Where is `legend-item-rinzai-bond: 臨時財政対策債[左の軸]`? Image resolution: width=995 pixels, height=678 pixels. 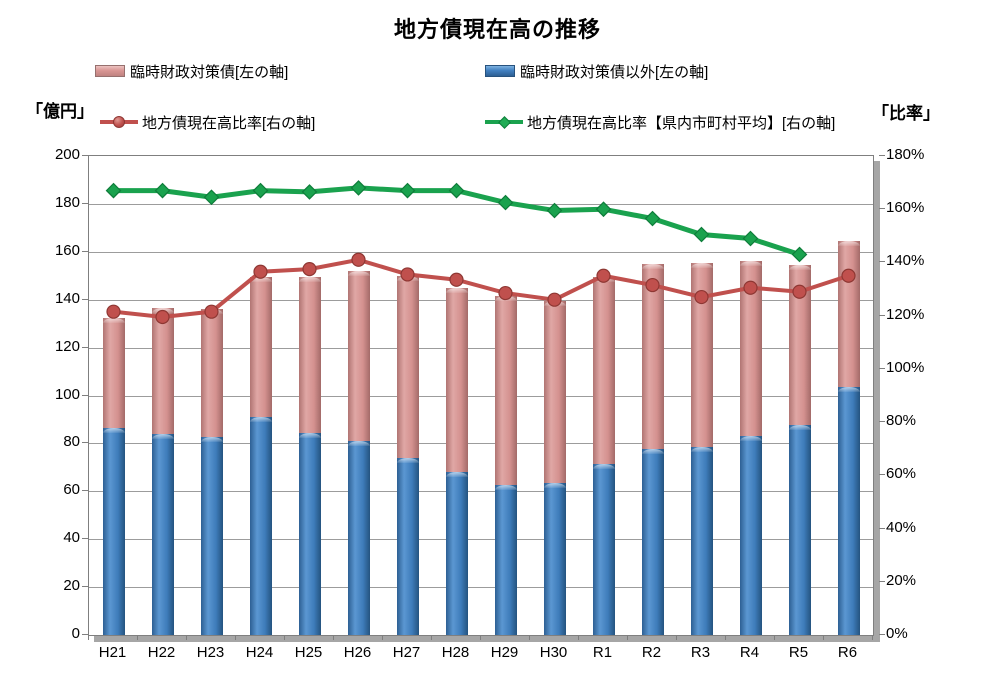 legend-item-rinzai-bond: 臨時財政対策債[左の軸] is located at coordinates (191, 71).